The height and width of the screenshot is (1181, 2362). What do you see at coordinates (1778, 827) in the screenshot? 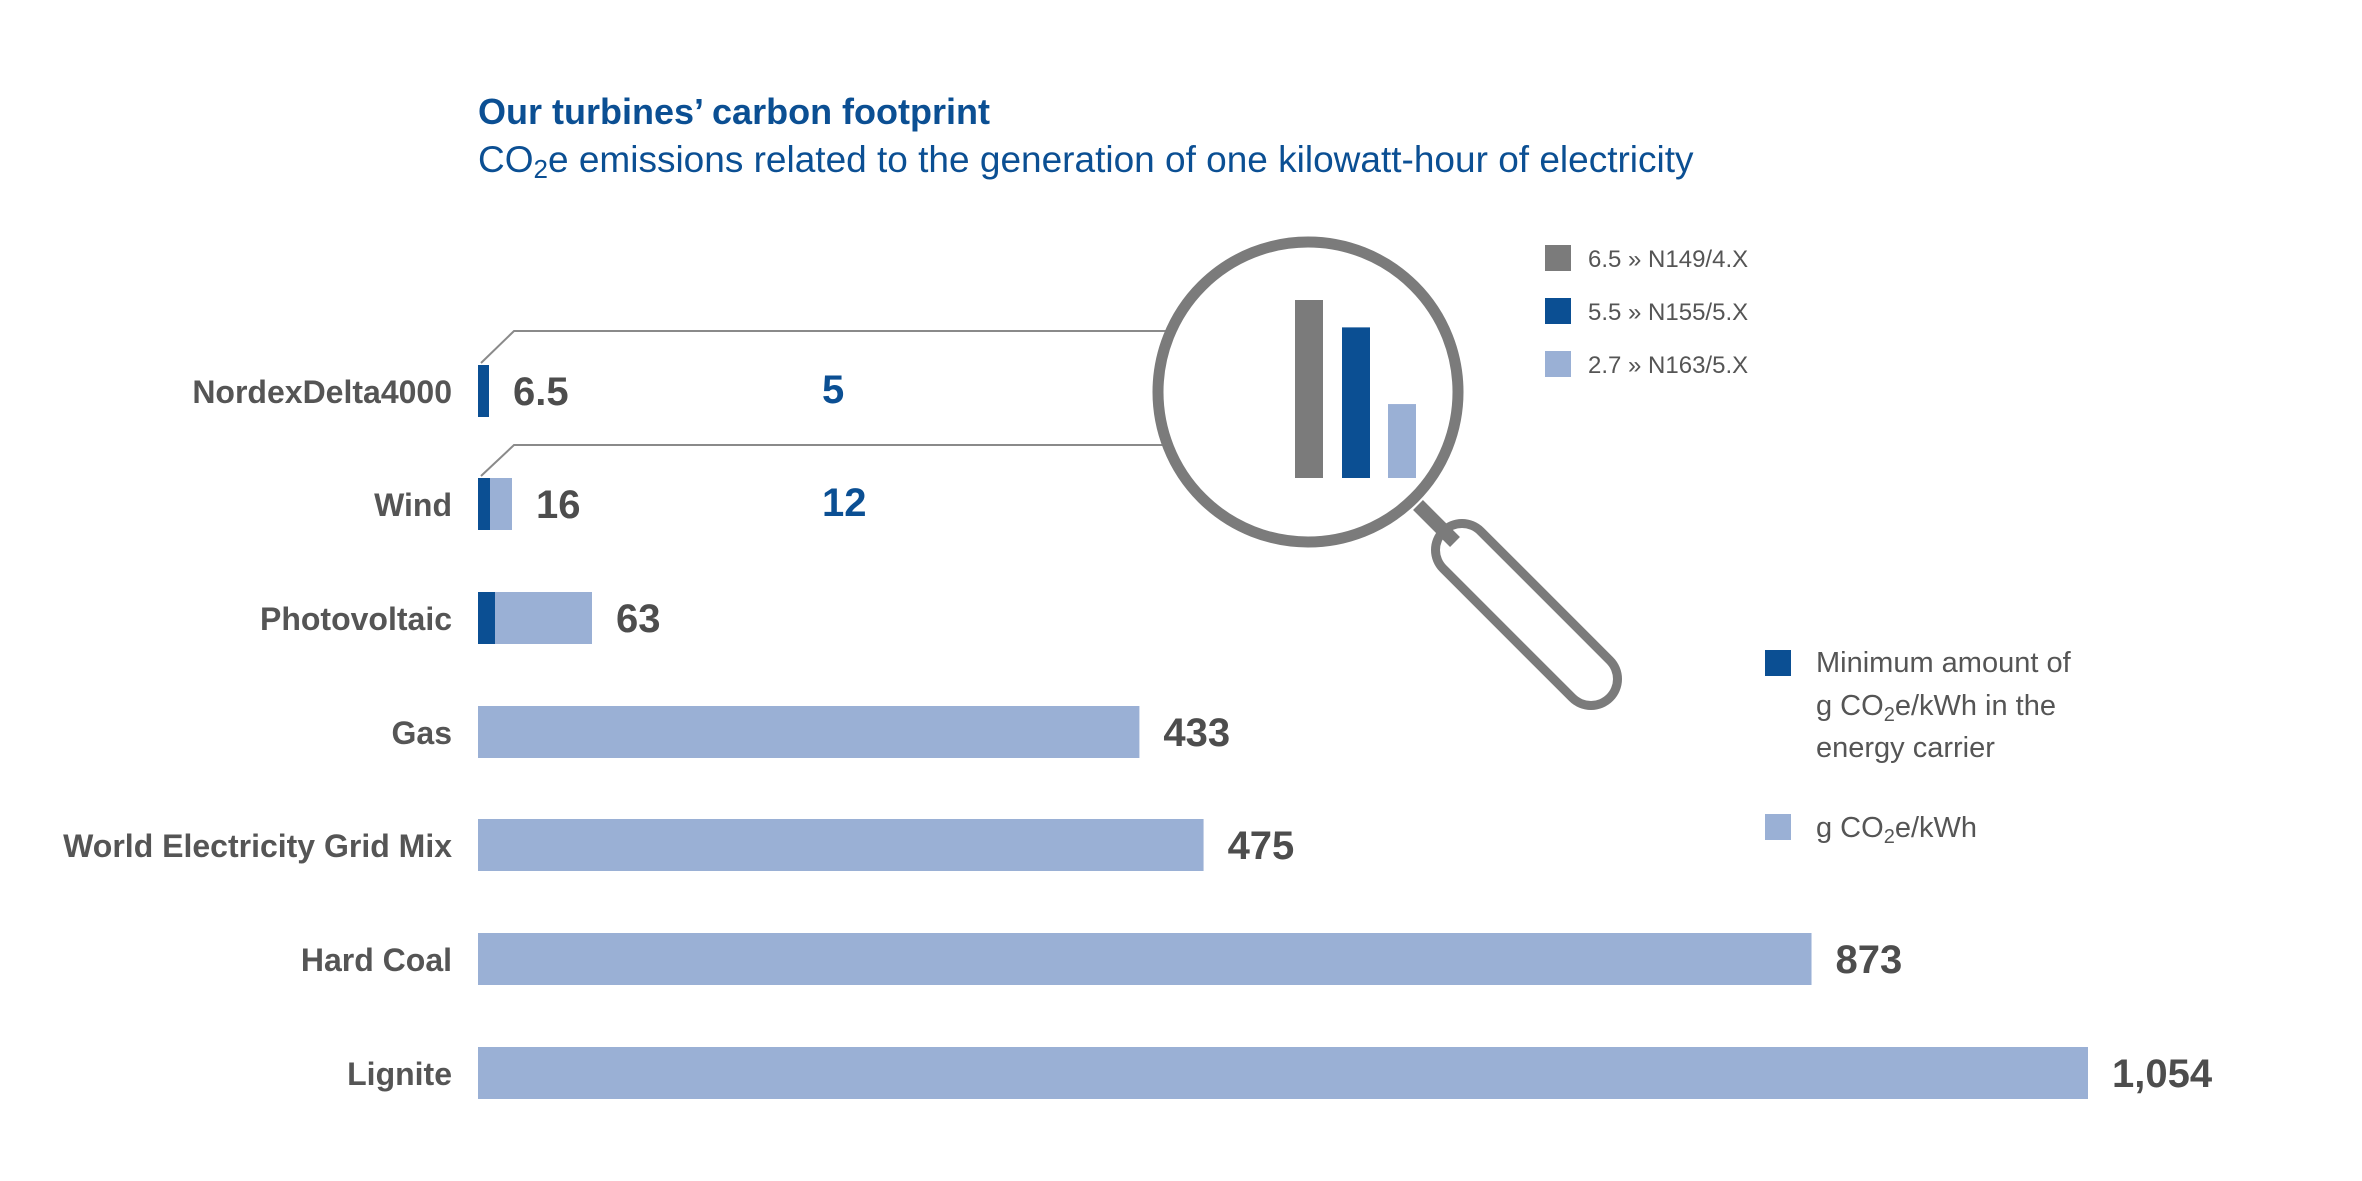
I see `legend-swatch-gco2` at bounding box center [1778, 827].